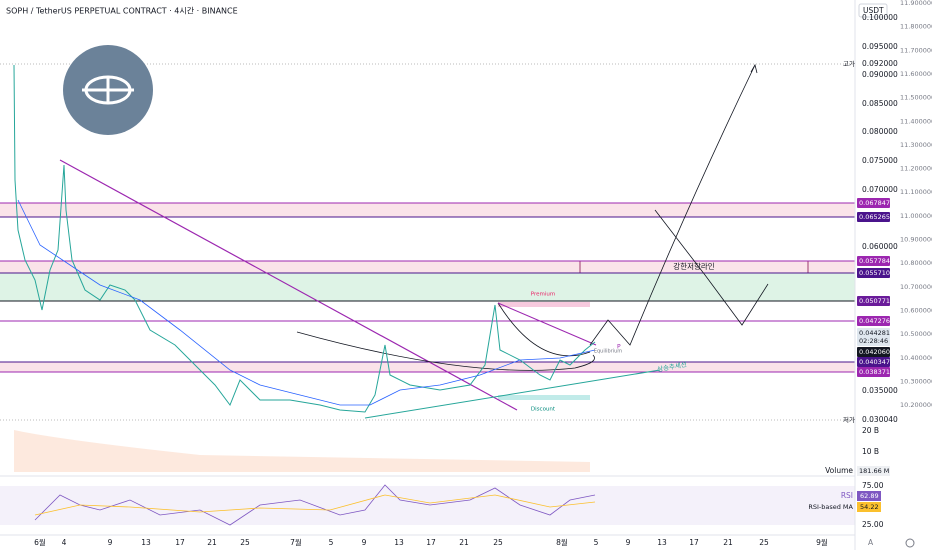 The width and height of the screenshot is (932, 550). I want to click on rsi-line, so click(315, 505).